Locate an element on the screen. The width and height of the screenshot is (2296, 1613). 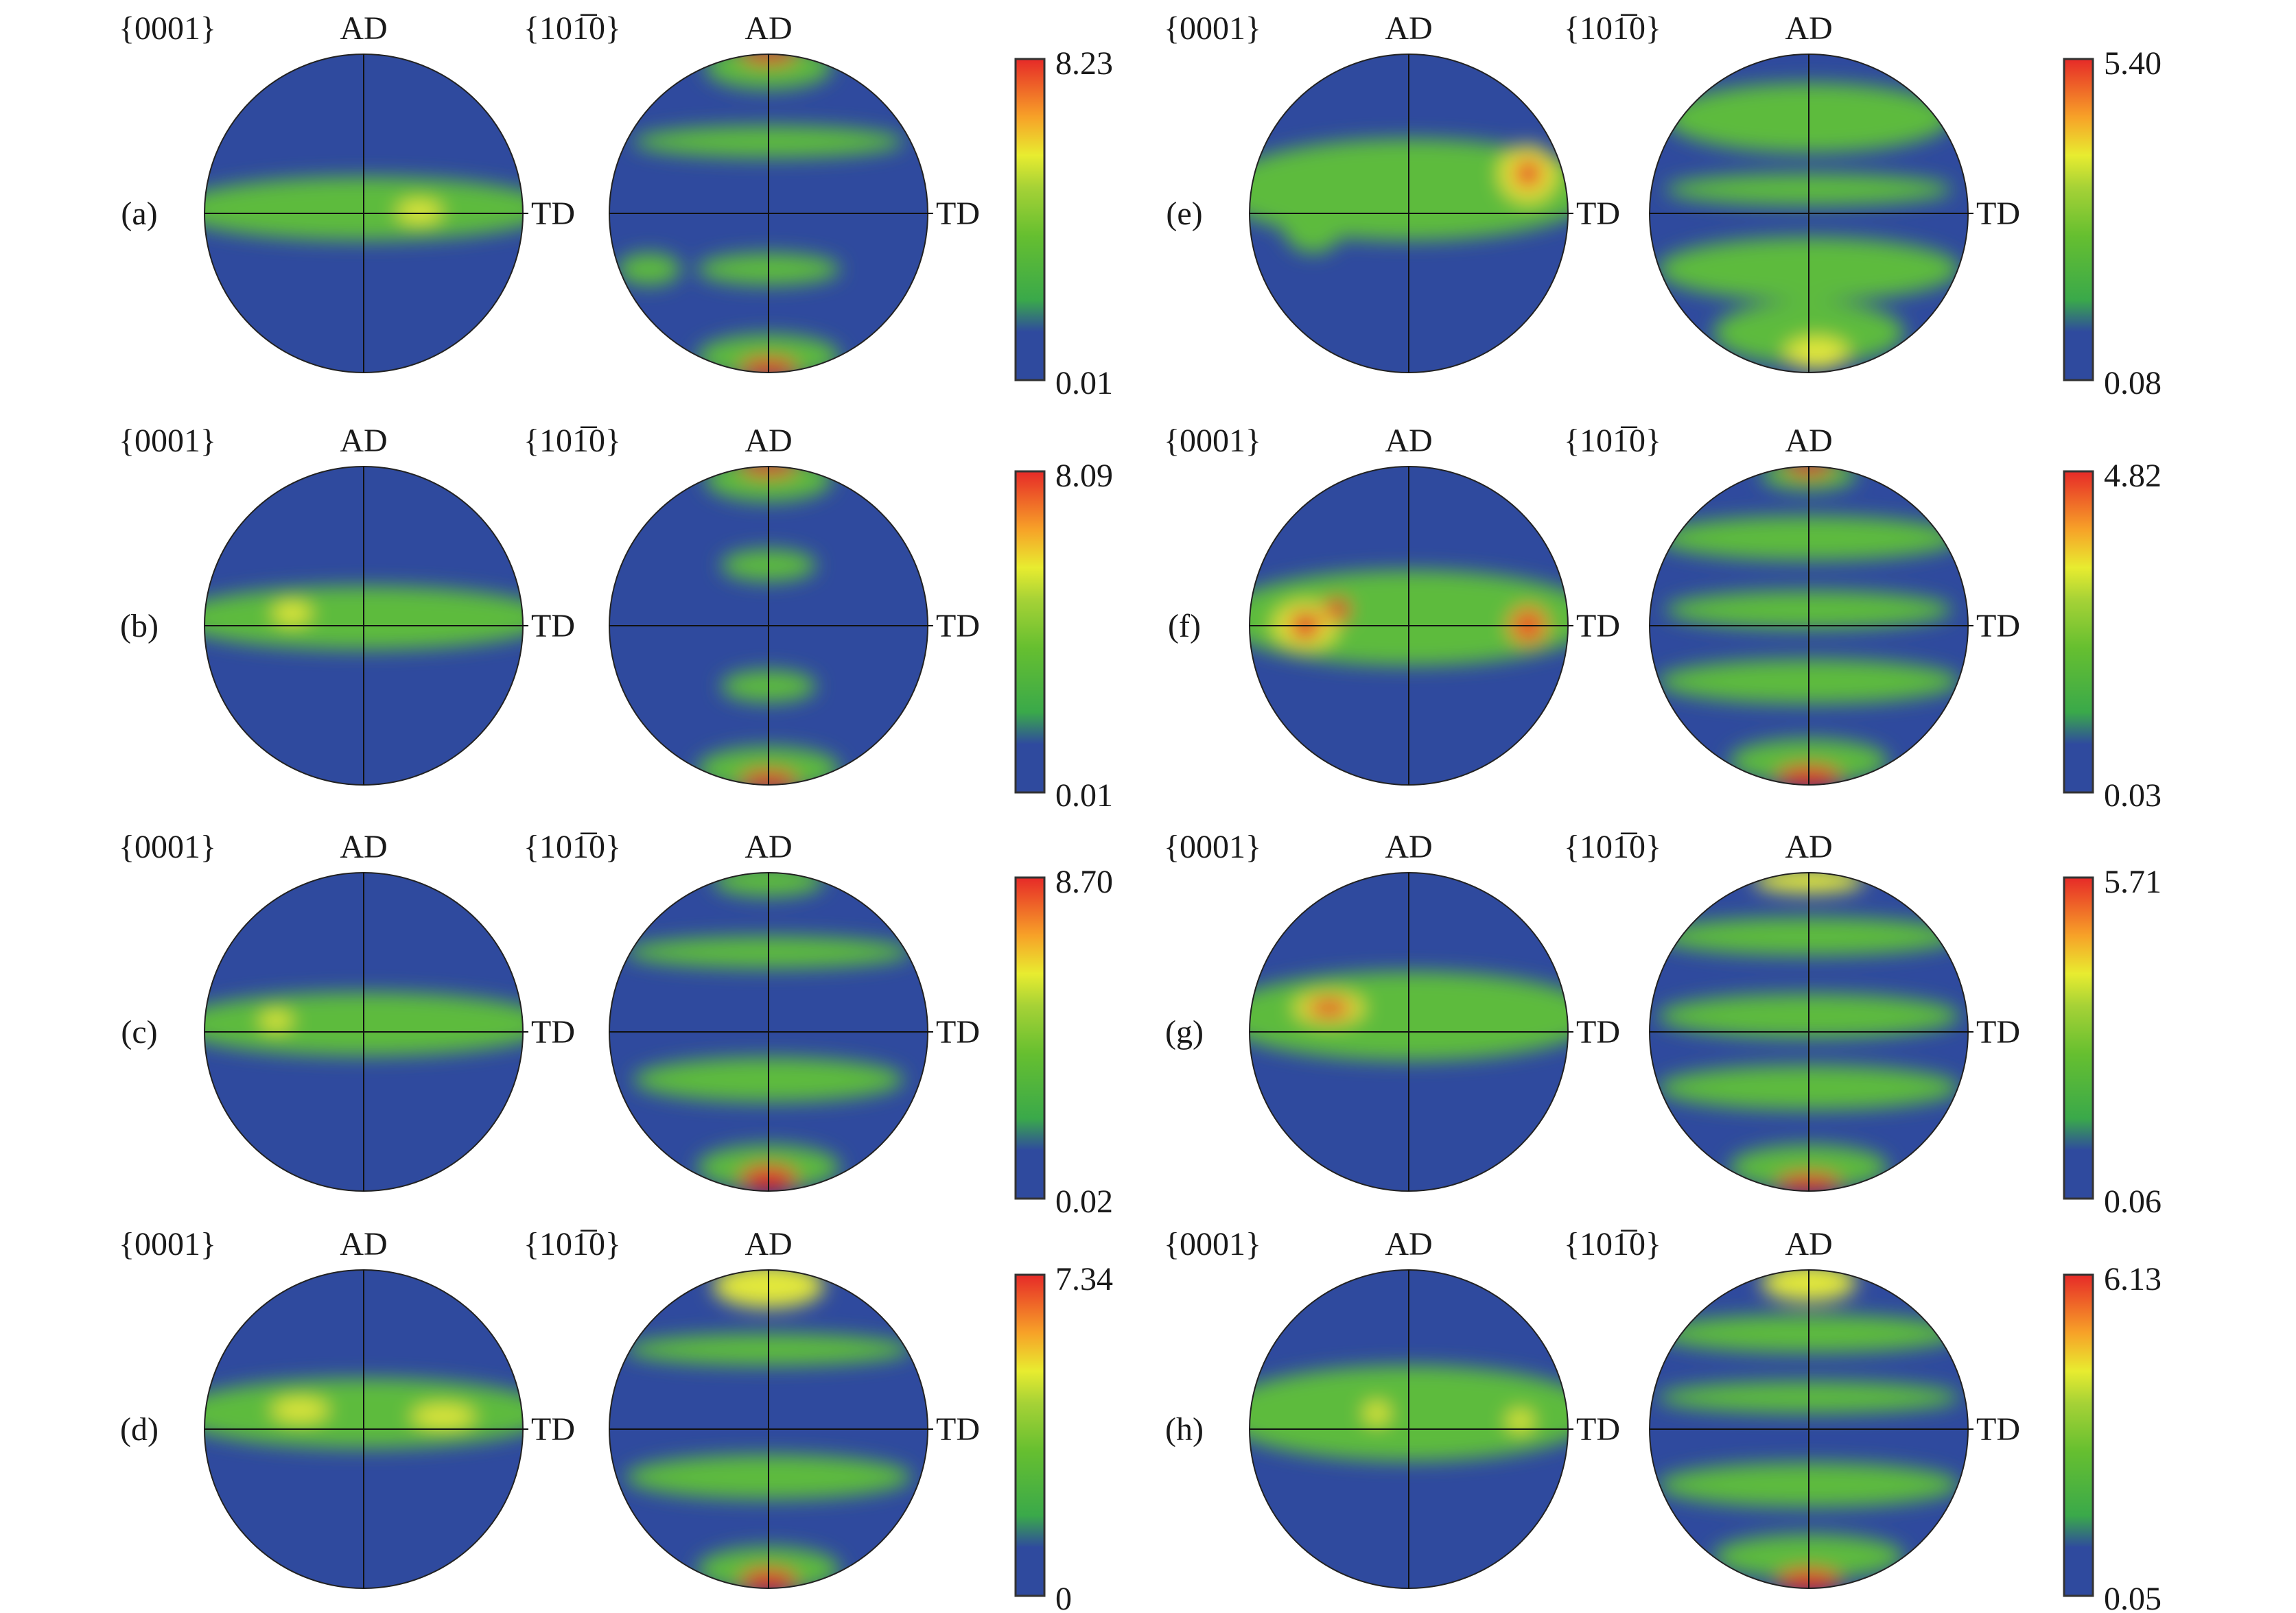
colorbar-min-label: 0.06 is located at coordinates (2133, 1202).